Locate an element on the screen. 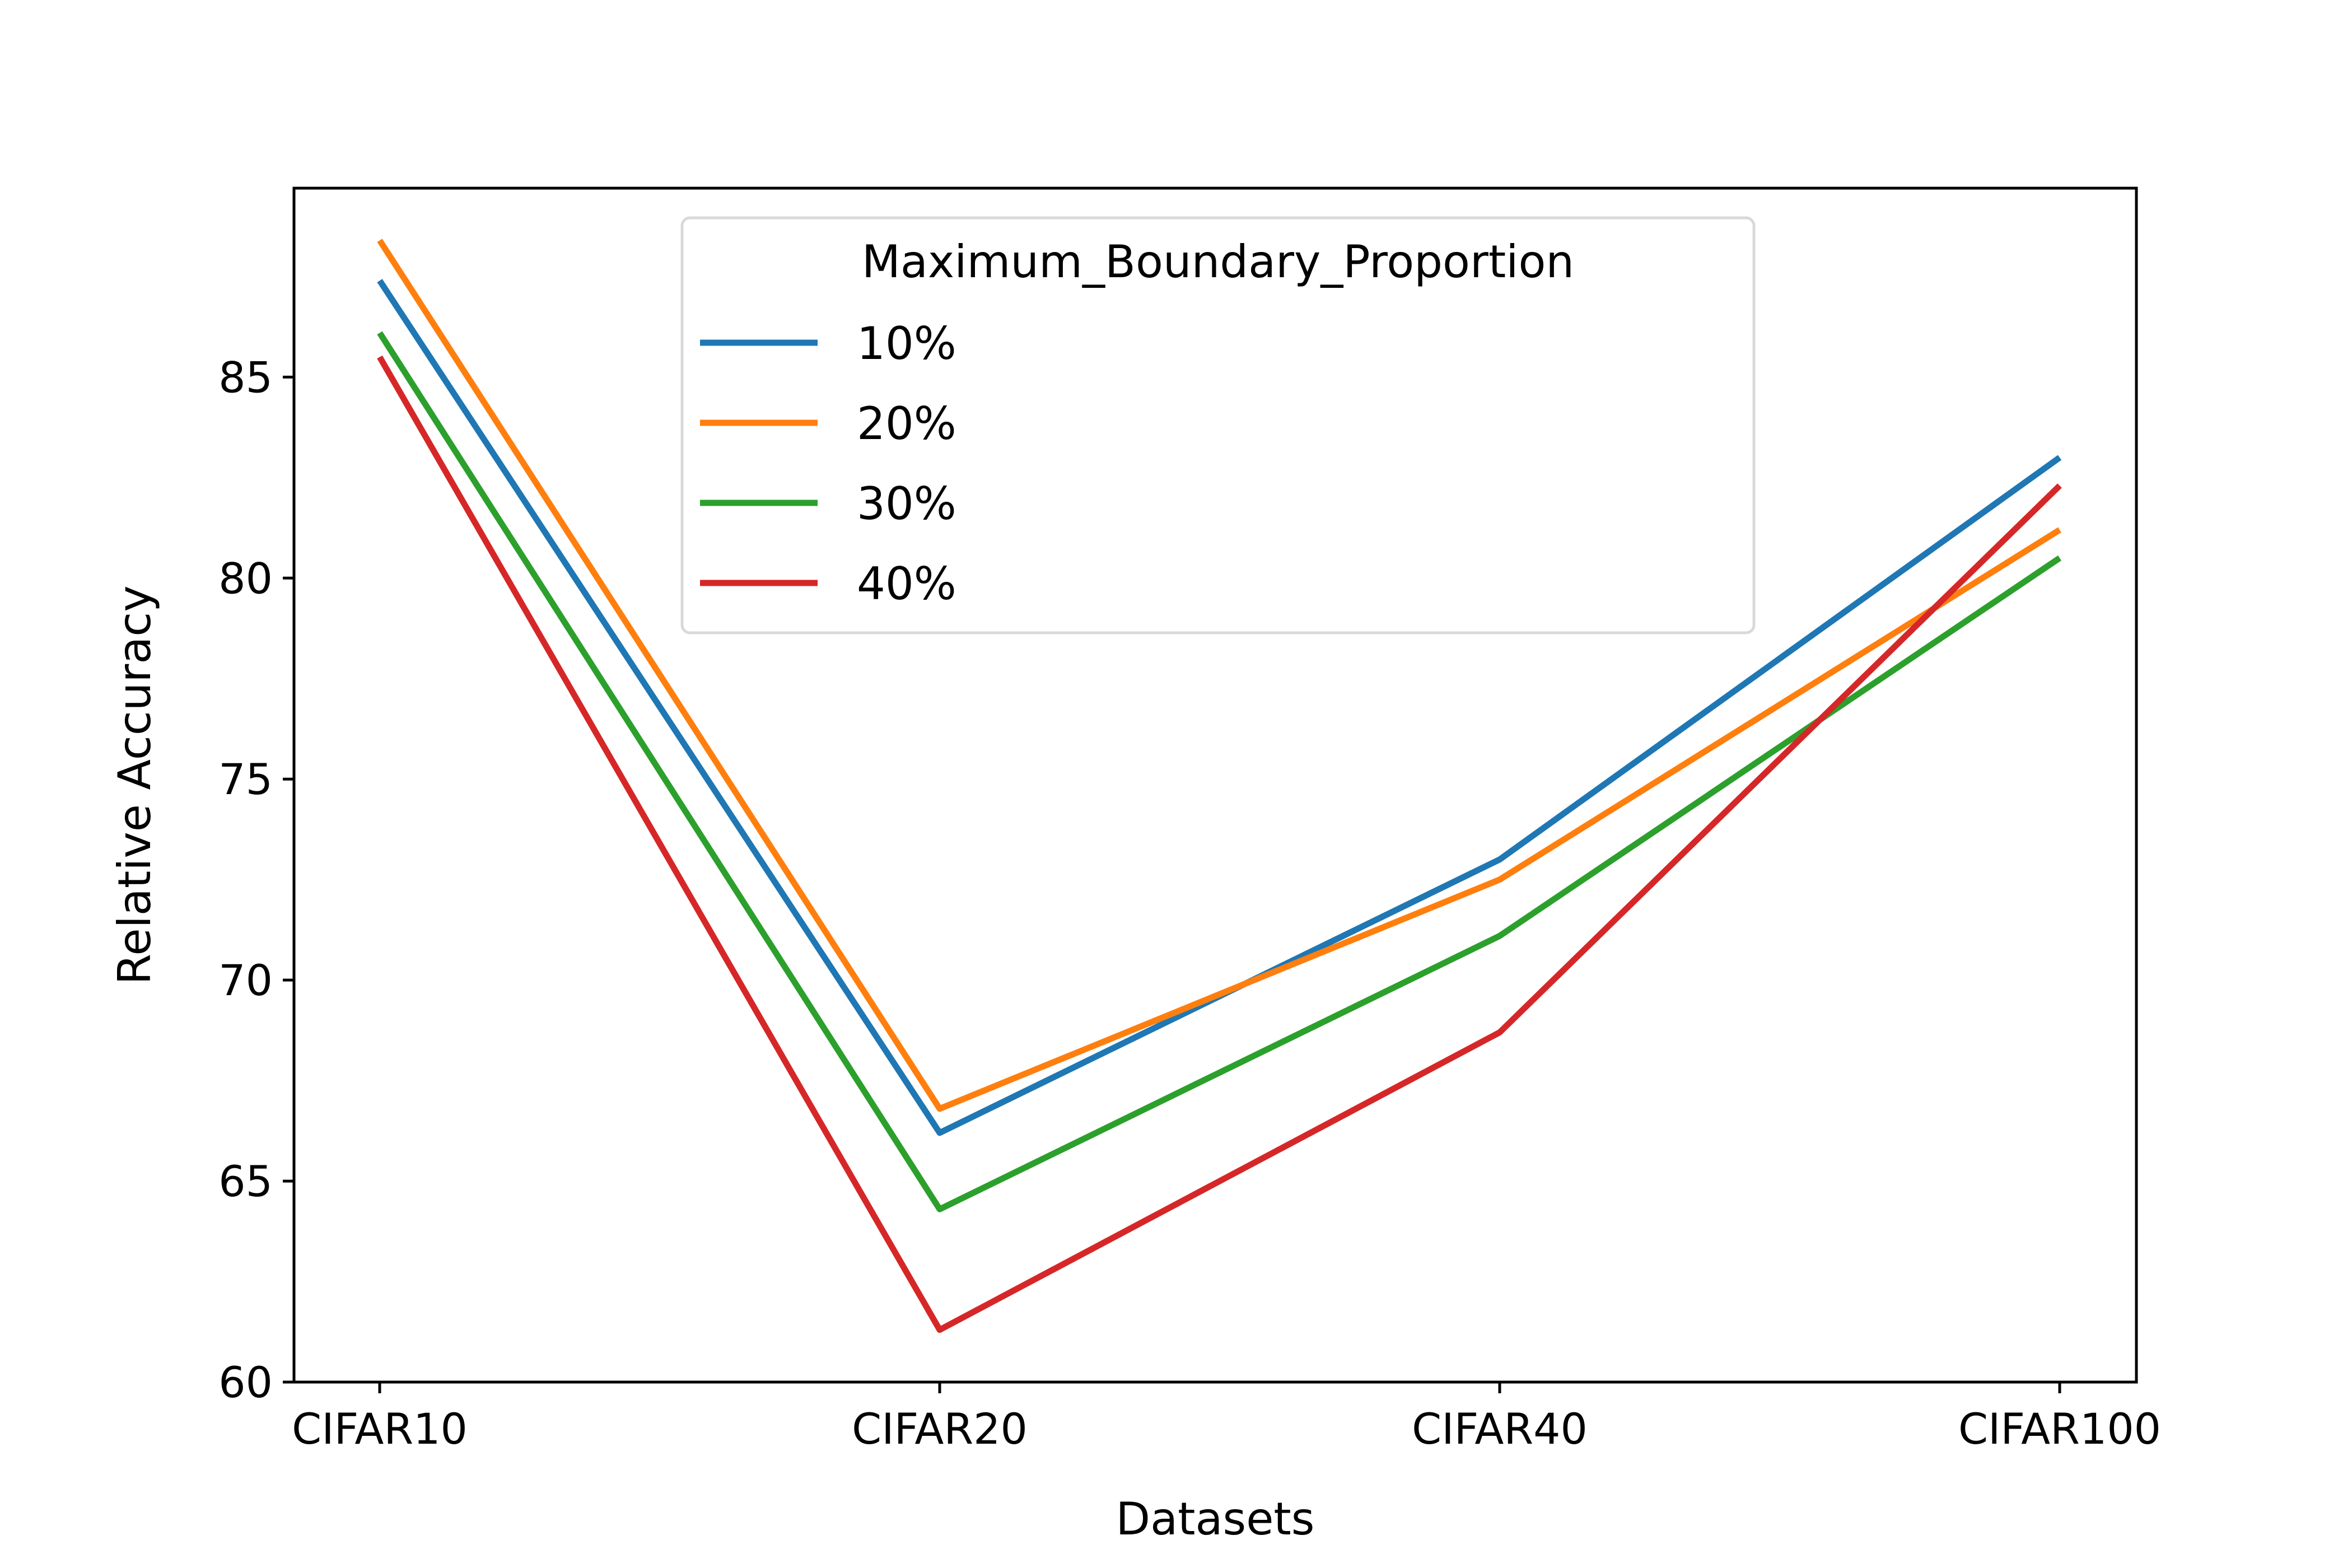 This screenshot has width=2352, height=1568. legend-entries: 10% 20% 30% 40% is located at coordinates (828, 464).